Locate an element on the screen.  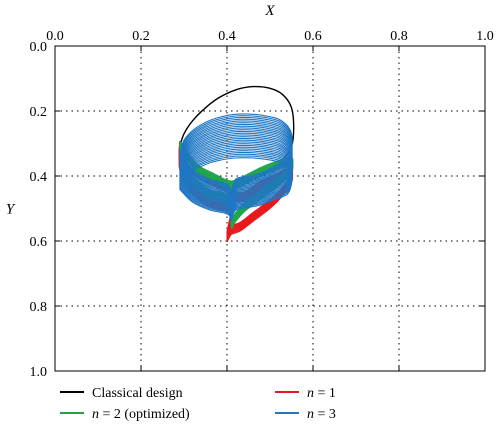
y-tick-label: 0.2 is located at coordinates (39, 112).